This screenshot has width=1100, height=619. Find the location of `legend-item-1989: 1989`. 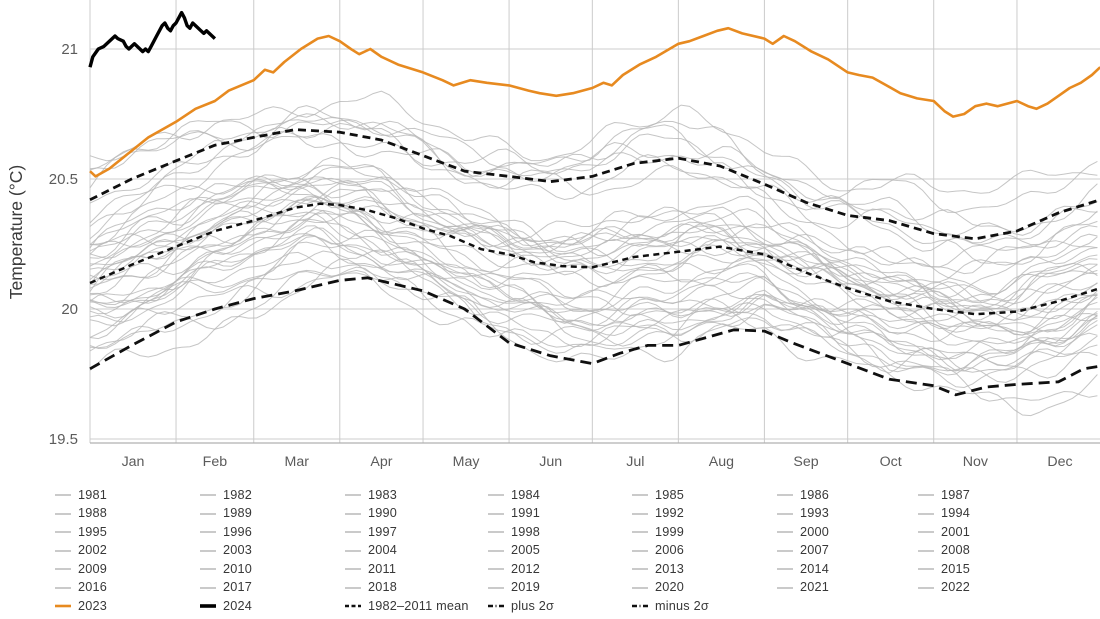

legend-item-1989: 1989 is located at coordinates (272, 514).